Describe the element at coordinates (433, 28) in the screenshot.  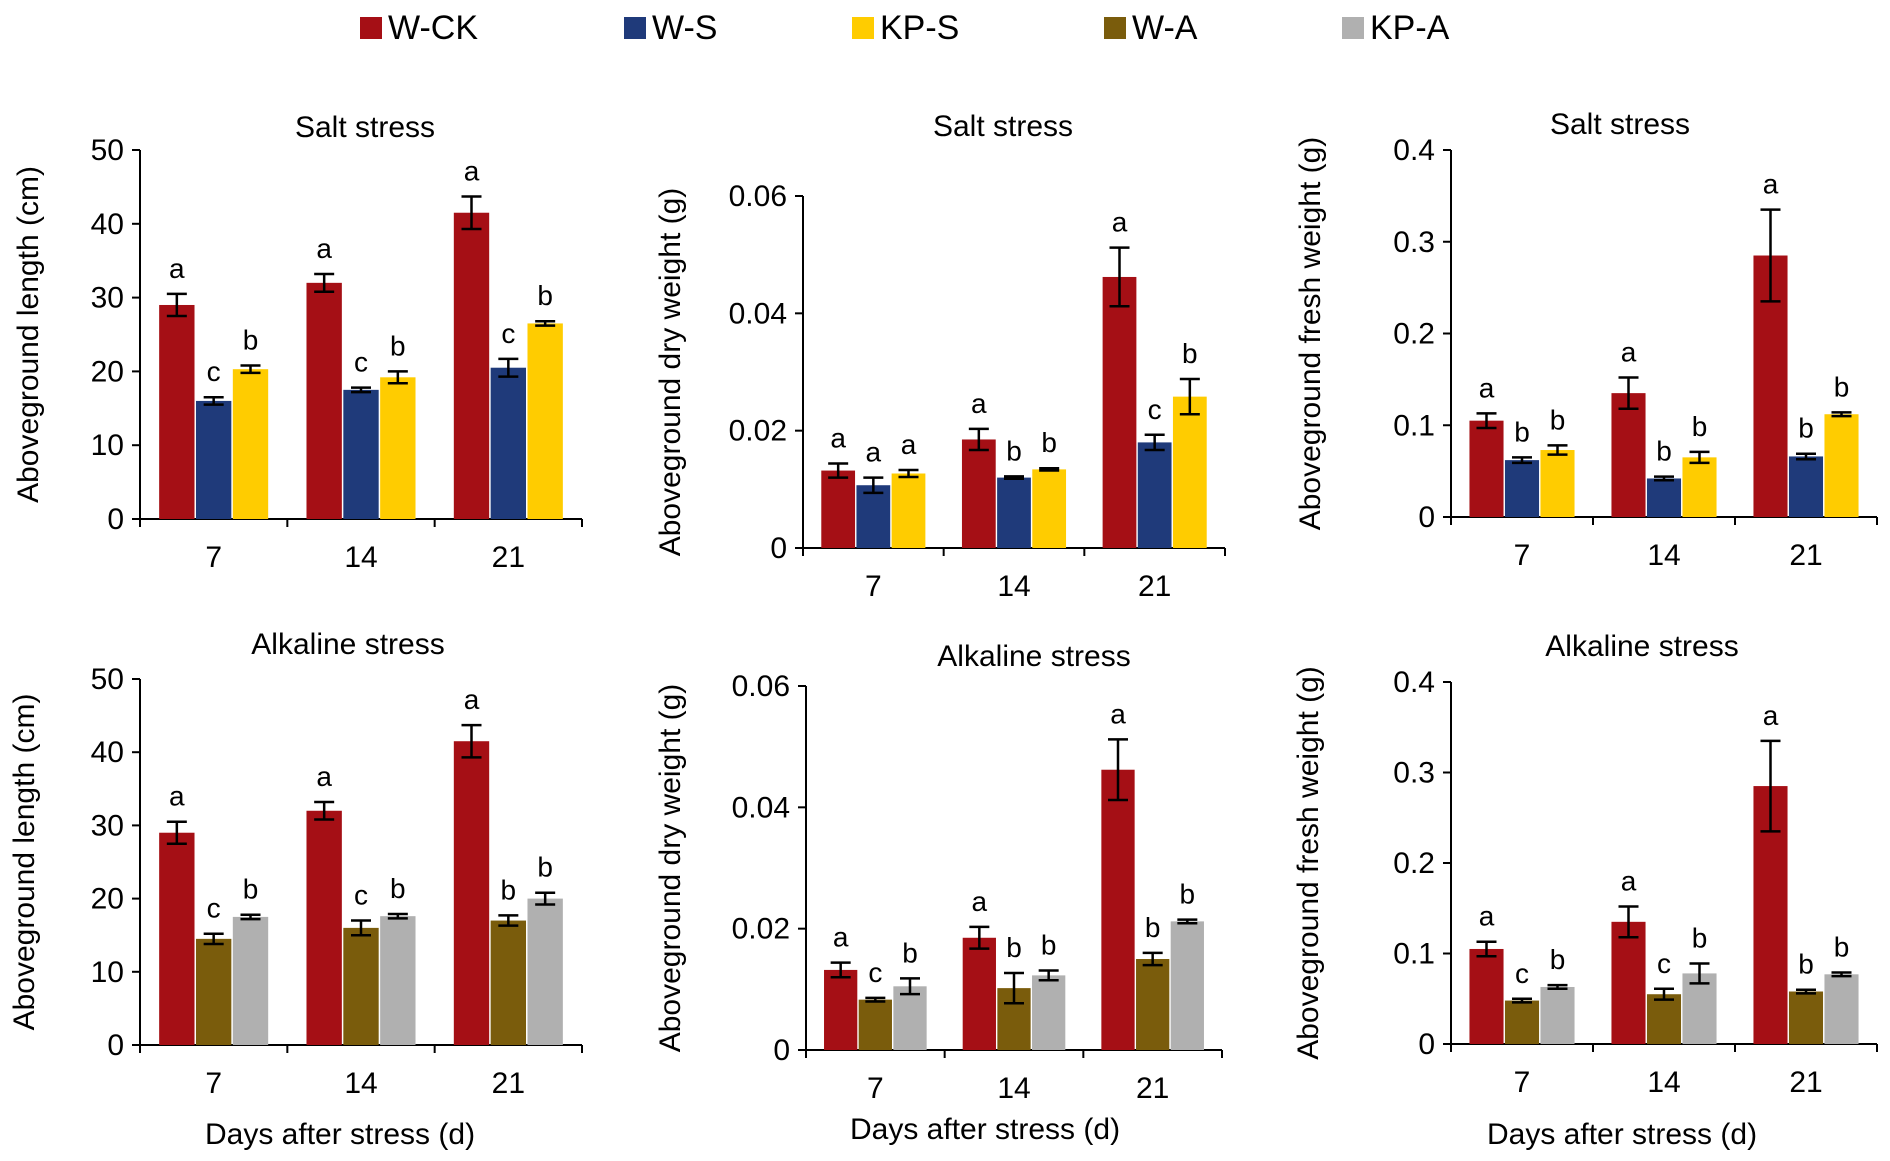
I see `legend-label-w-ck: W-CK` at that location.